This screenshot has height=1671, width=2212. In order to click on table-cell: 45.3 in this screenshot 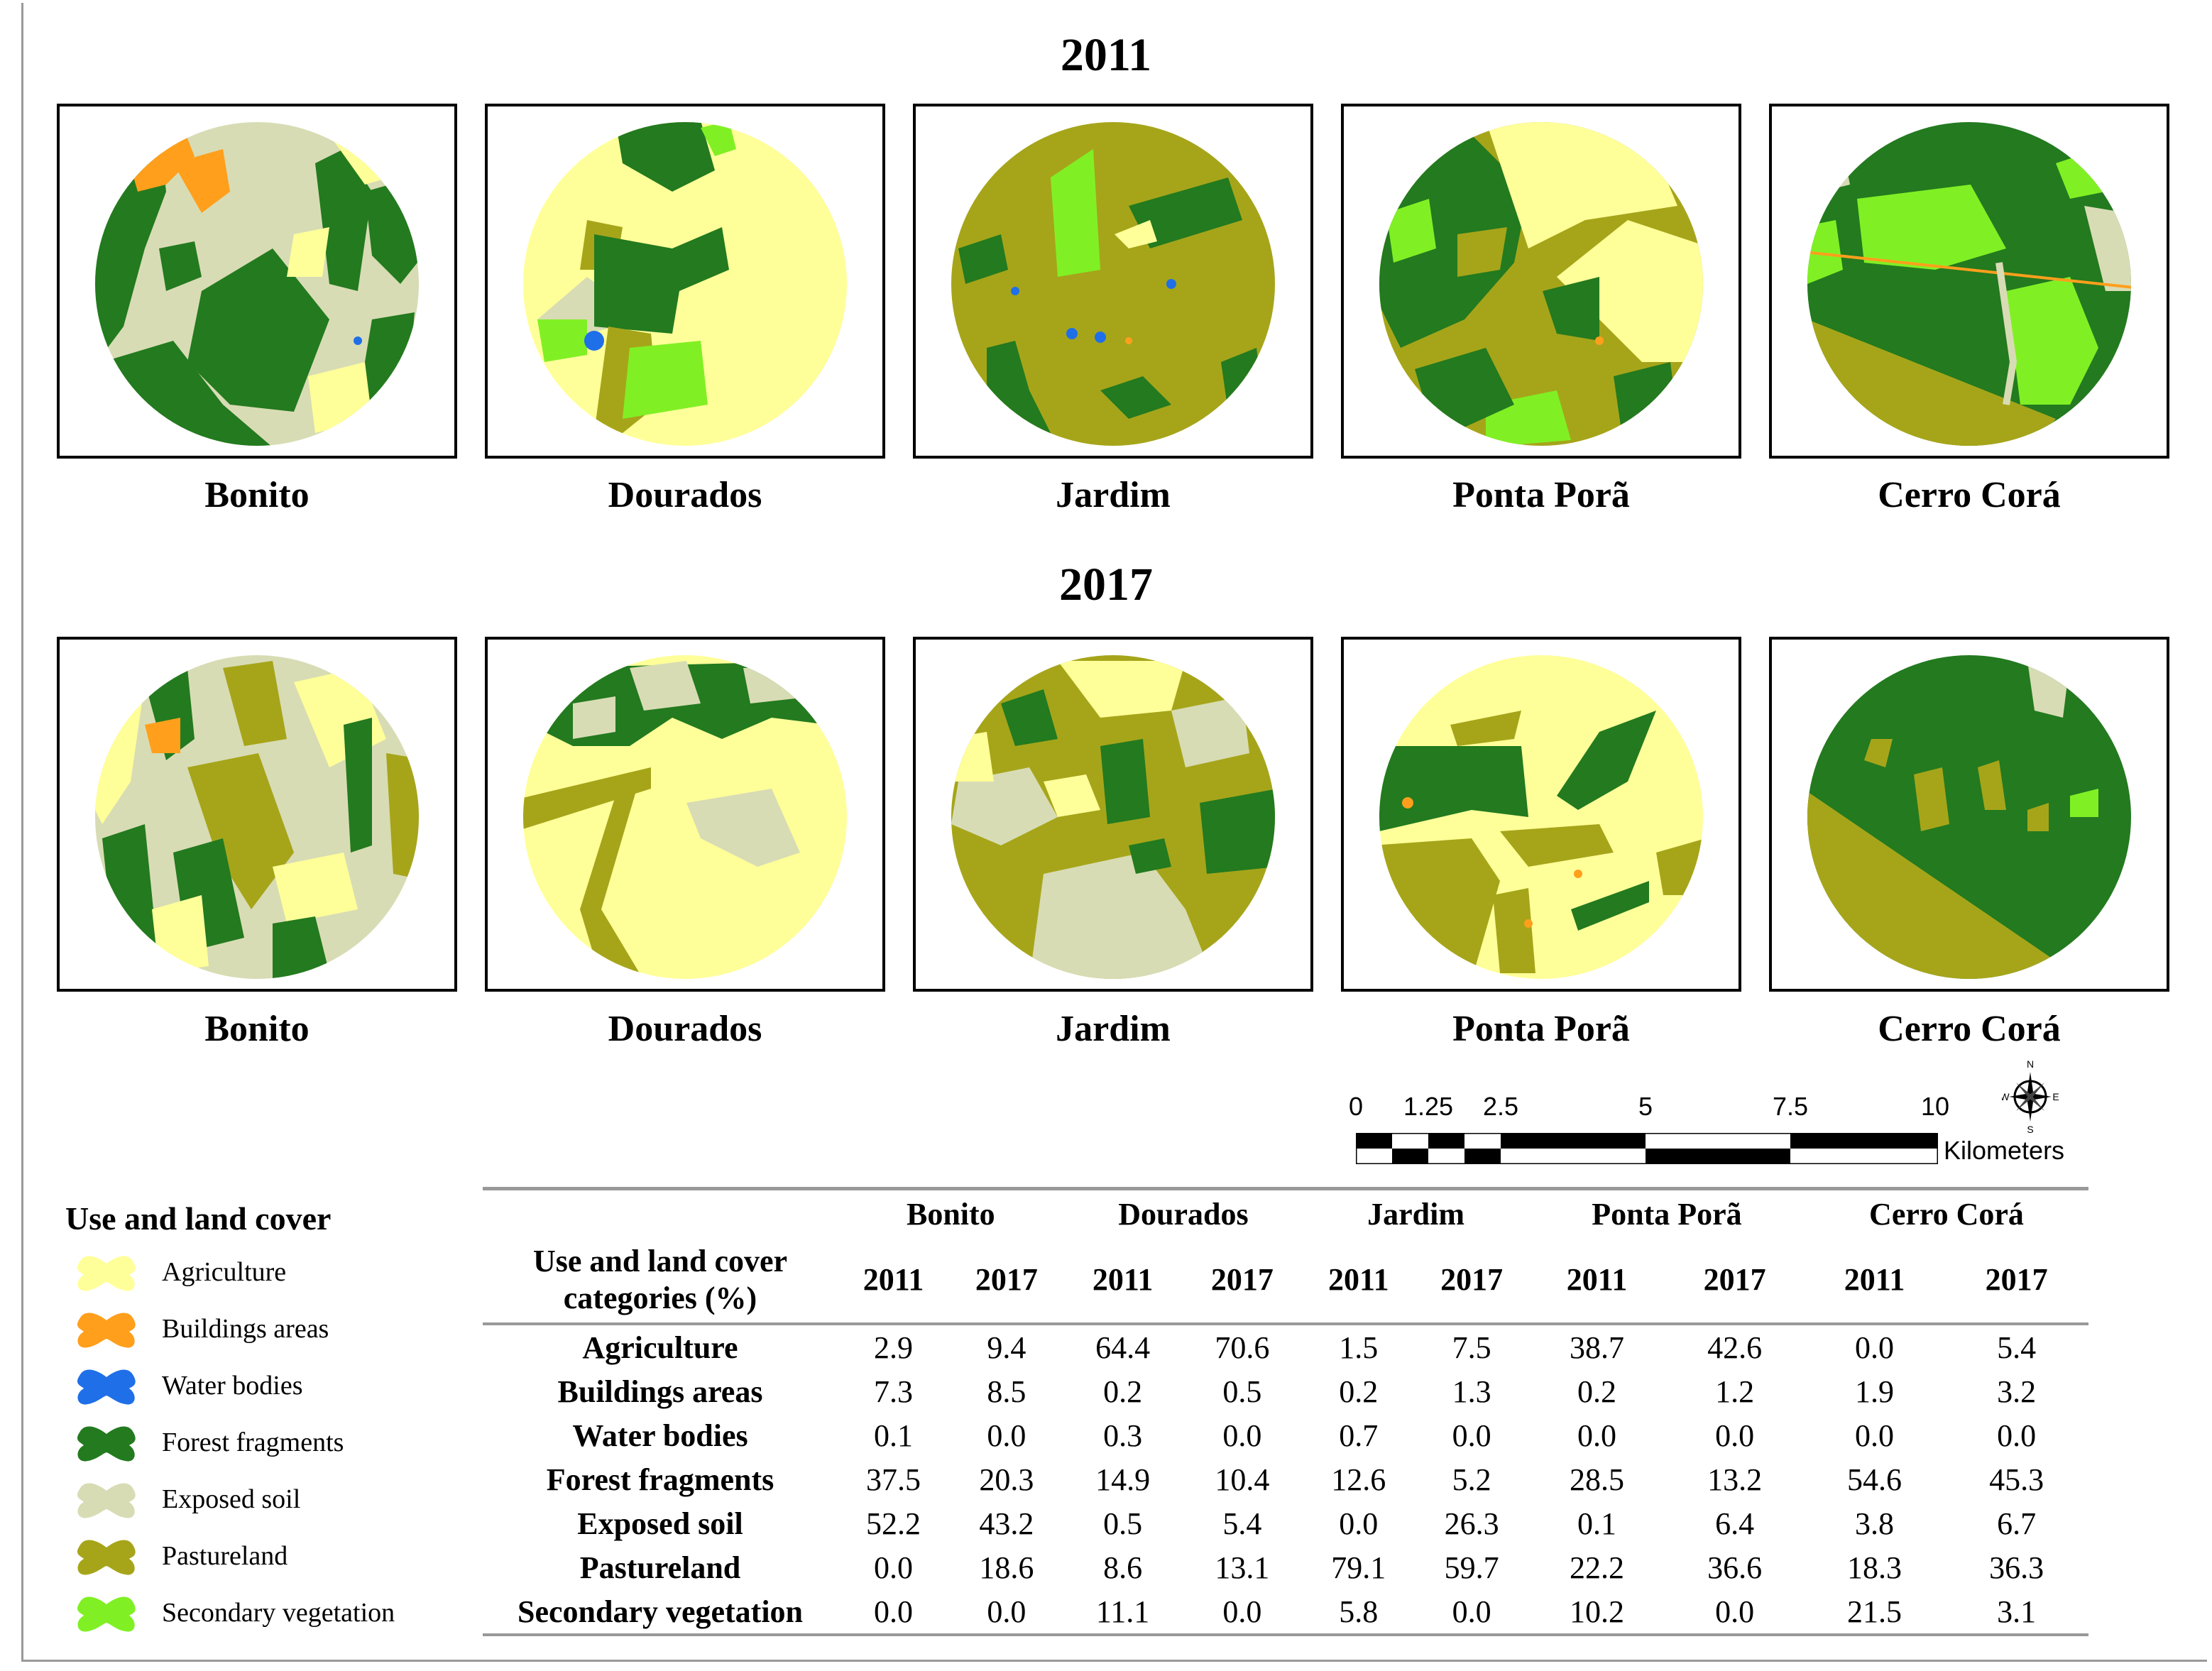, I will do `click(2017, 1479)`.